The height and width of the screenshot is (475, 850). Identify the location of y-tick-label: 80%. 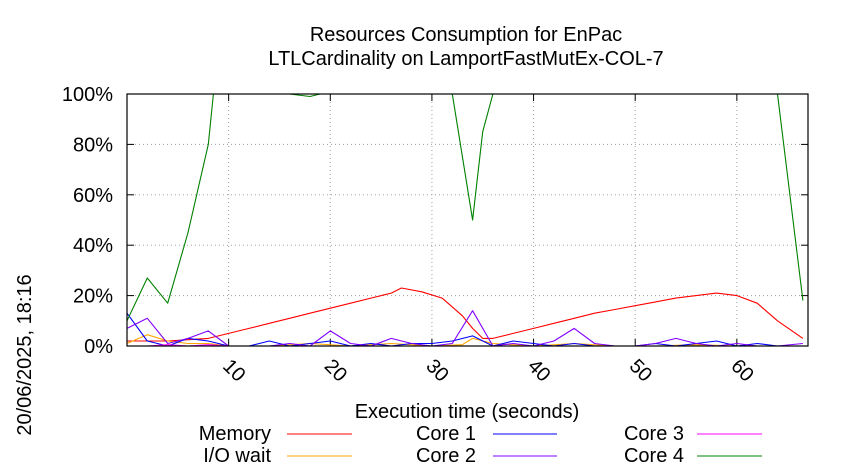
(93, 145).